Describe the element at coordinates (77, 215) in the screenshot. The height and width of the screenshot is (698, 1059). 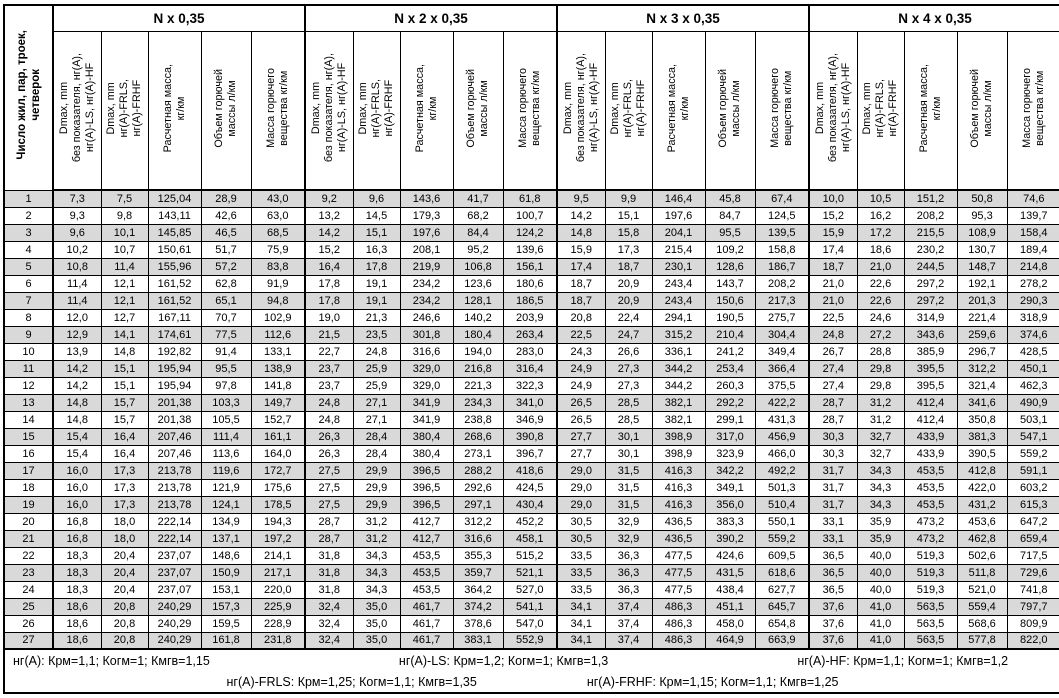
I see `data-cell: 9,3` at that location.